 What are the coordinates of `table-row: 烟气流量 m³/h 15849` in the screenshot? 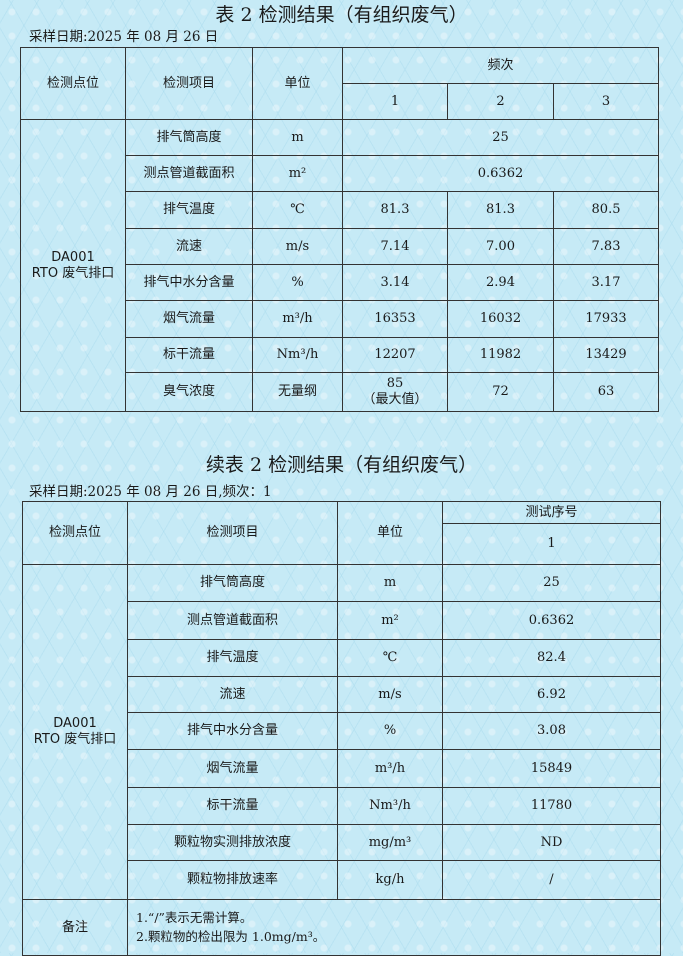 It's located at (342, 768).